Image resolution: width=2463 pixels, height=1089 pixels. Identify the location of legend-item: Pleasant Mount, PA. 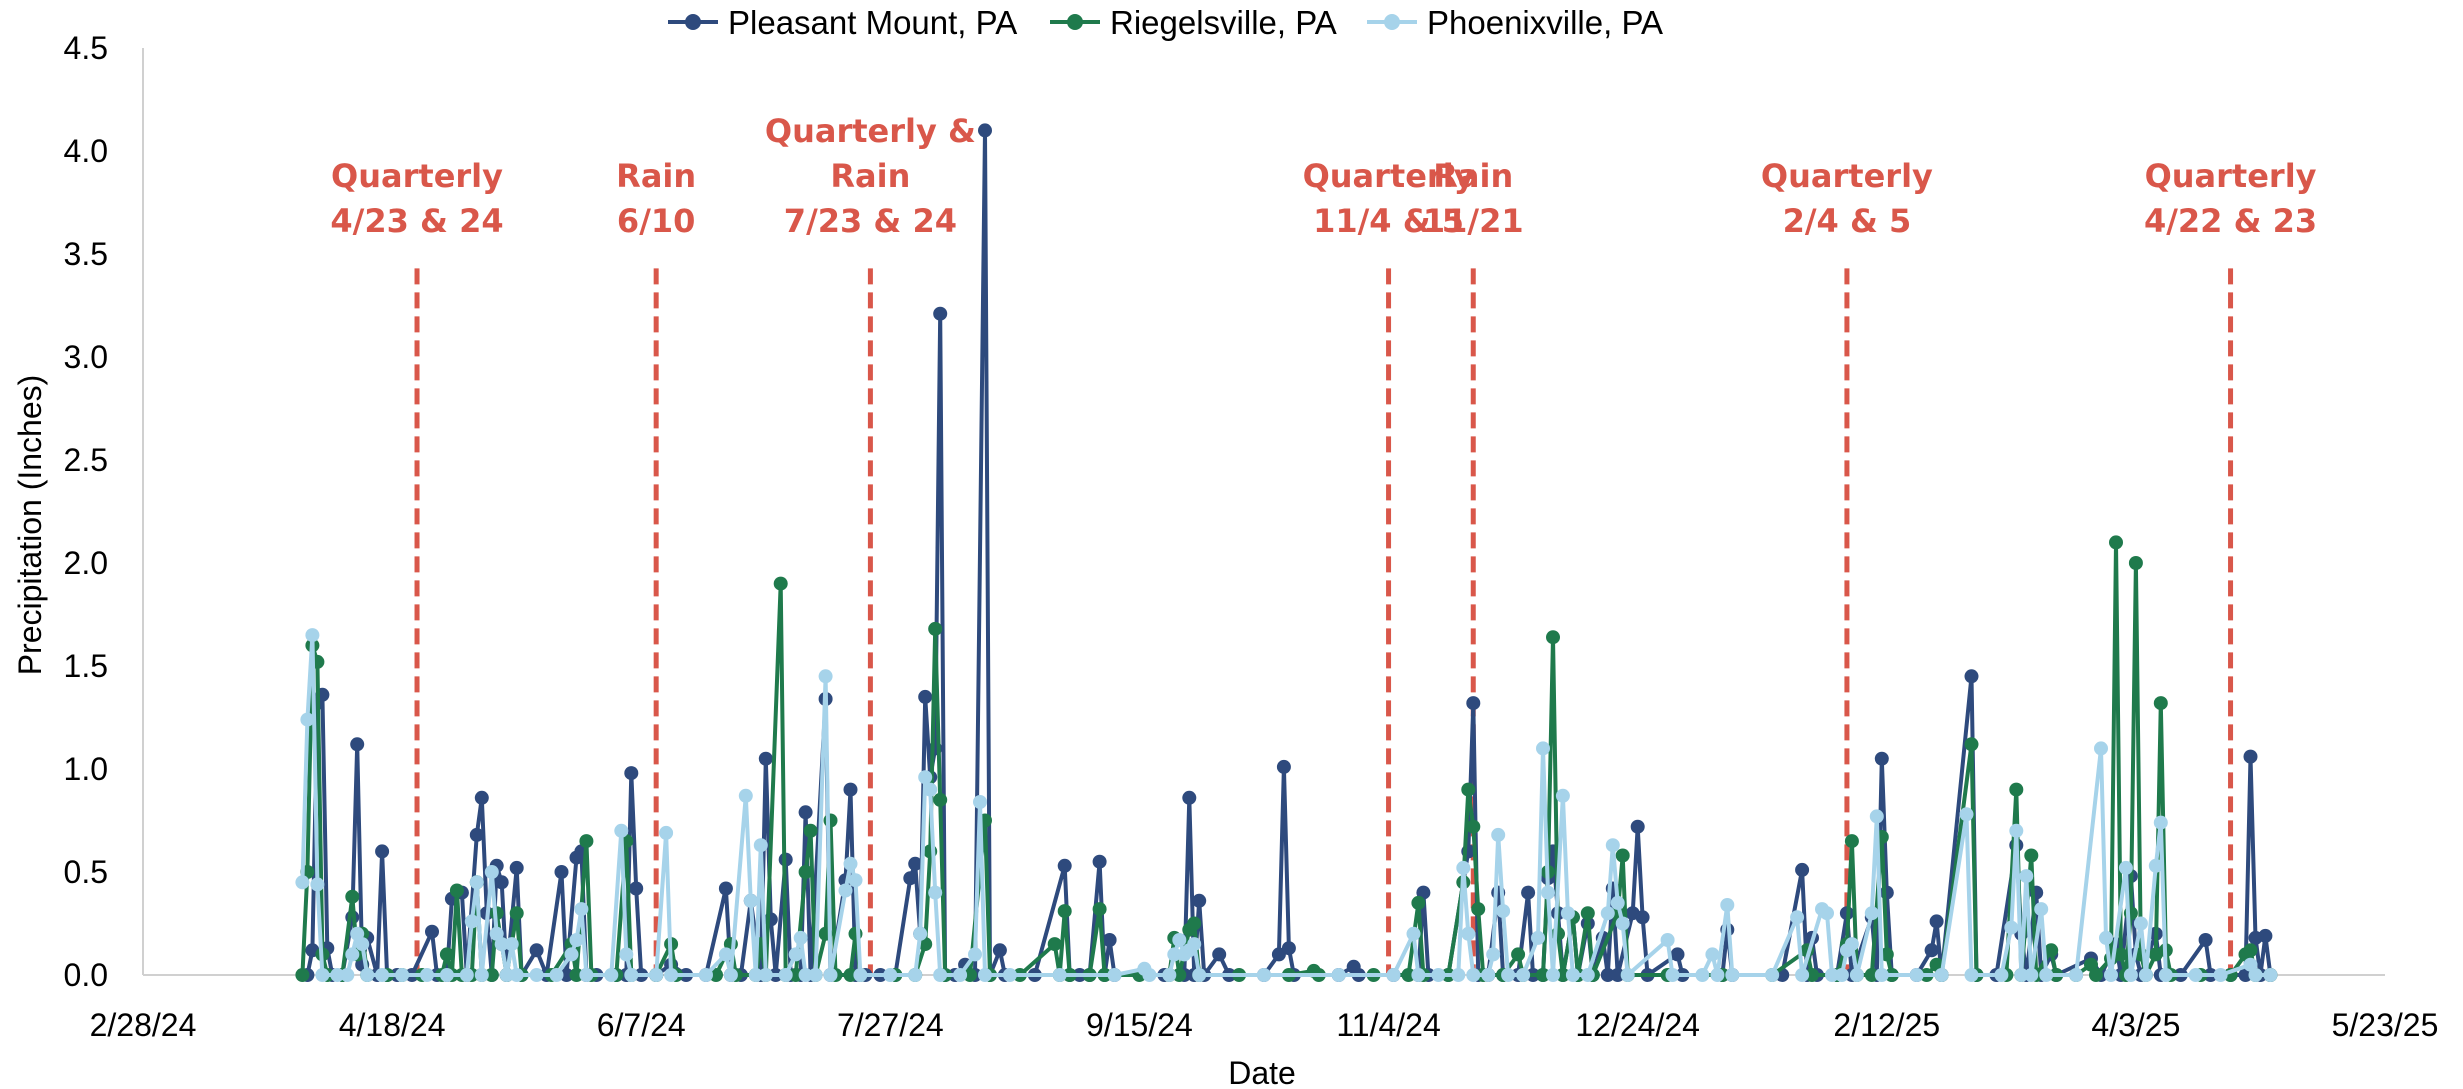
(842, 22).